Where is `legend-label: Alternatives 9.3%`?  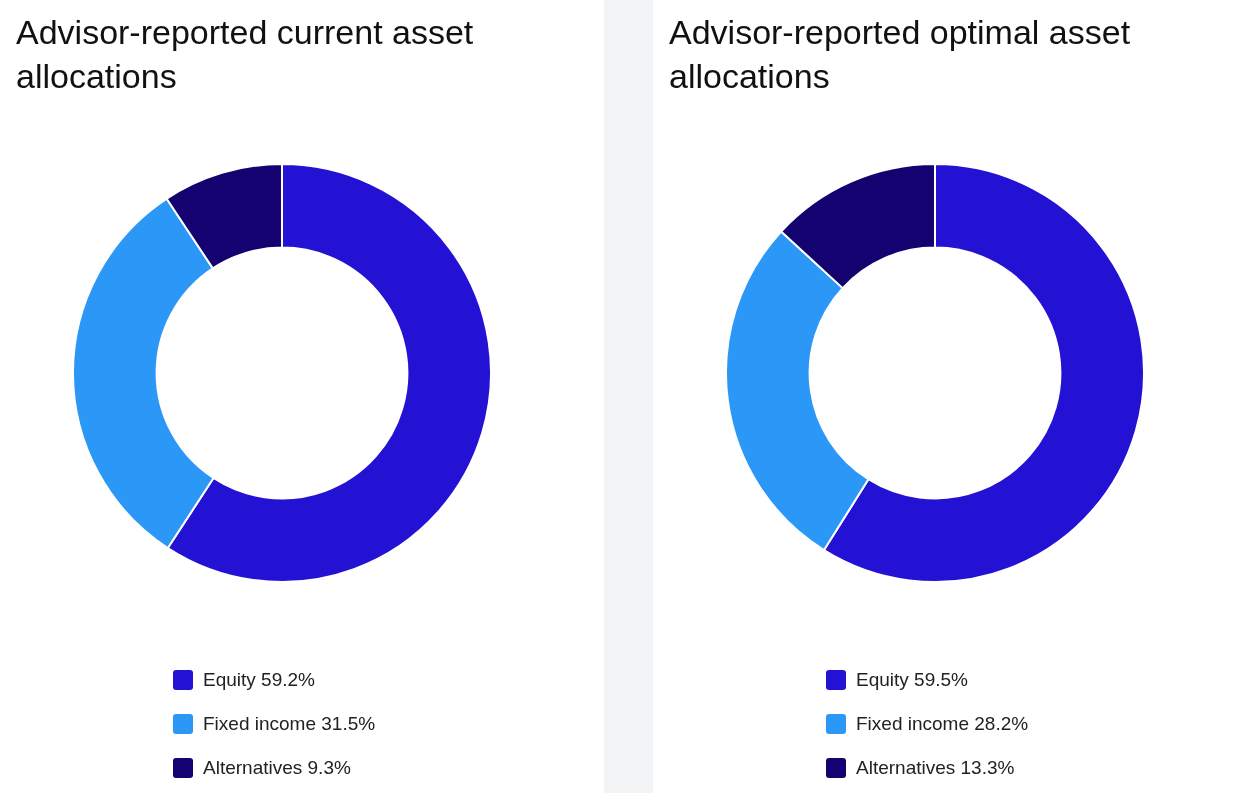
legend-label: Alternatives 9.3% is located at coordinates (277, 768).